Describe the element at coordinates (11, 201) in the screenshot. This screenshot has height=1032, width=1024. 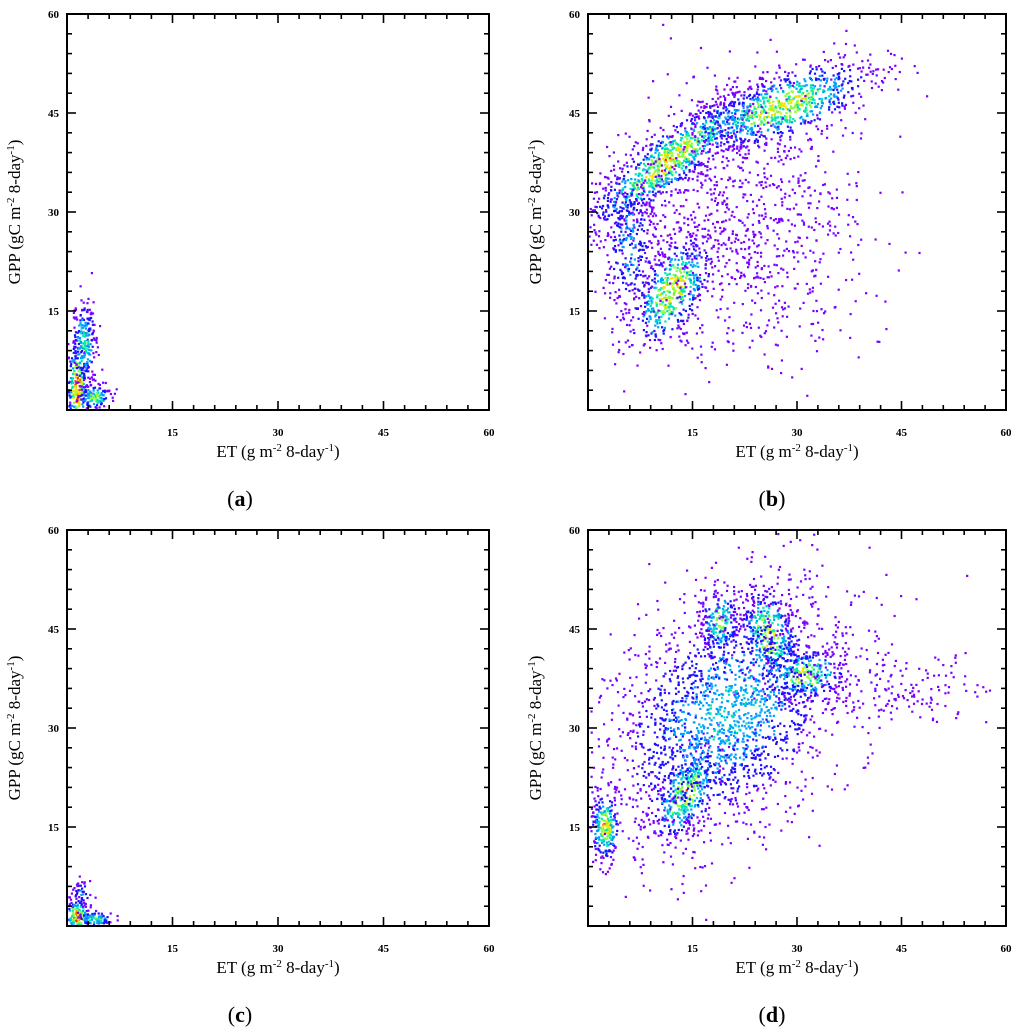
I see `label-part-sup1: -2` at that location.